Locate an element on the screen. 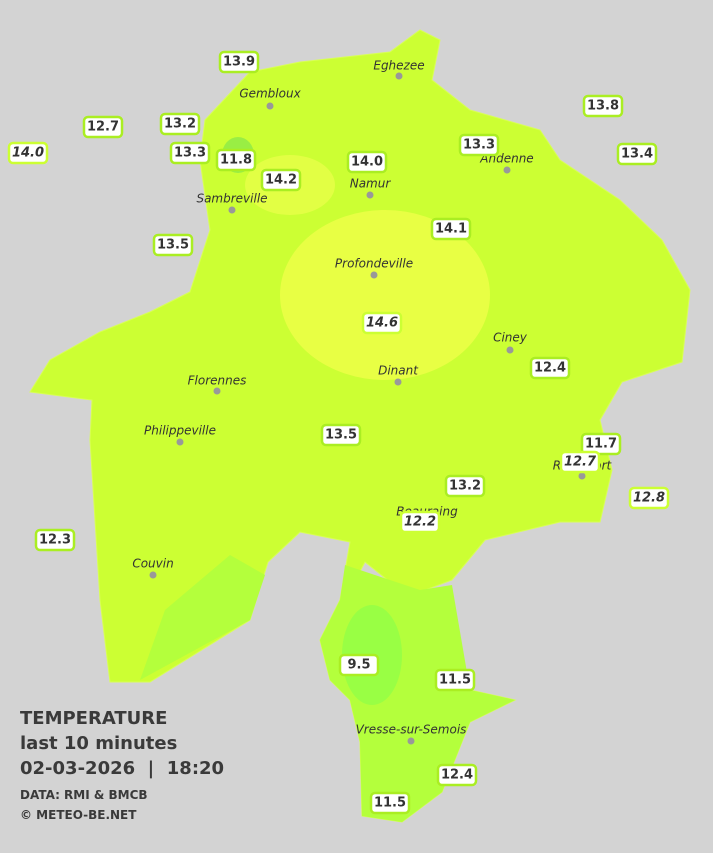  town-label: Philippeville is located at coordinates (180, 431).